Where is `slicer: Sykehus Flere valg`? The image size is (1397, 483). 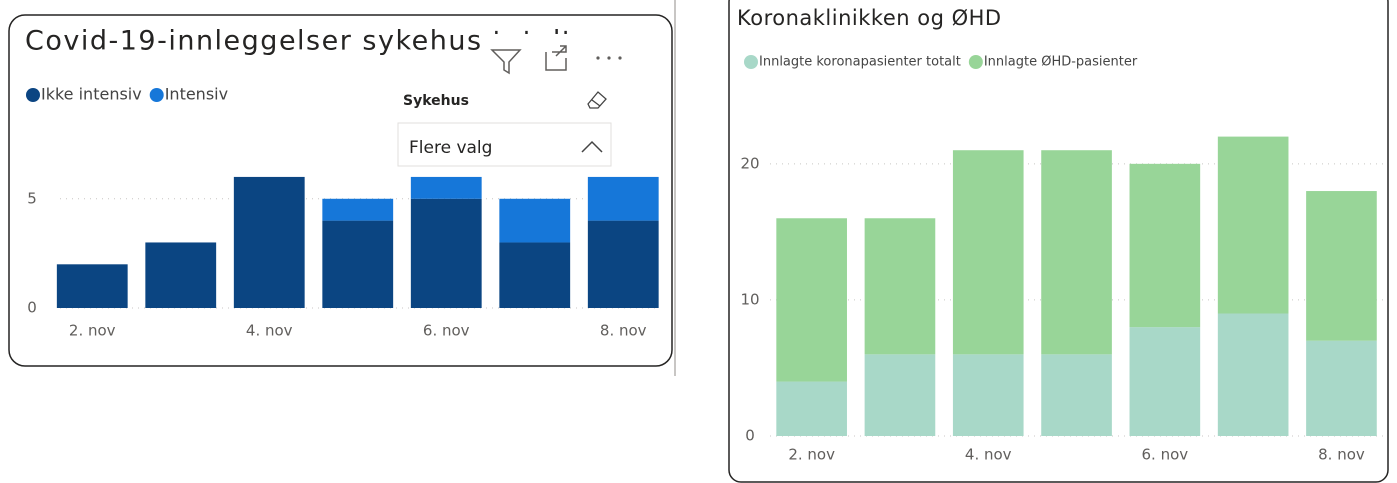 slicer: Sykehus Flere valg is located at coordinates (507, 125).